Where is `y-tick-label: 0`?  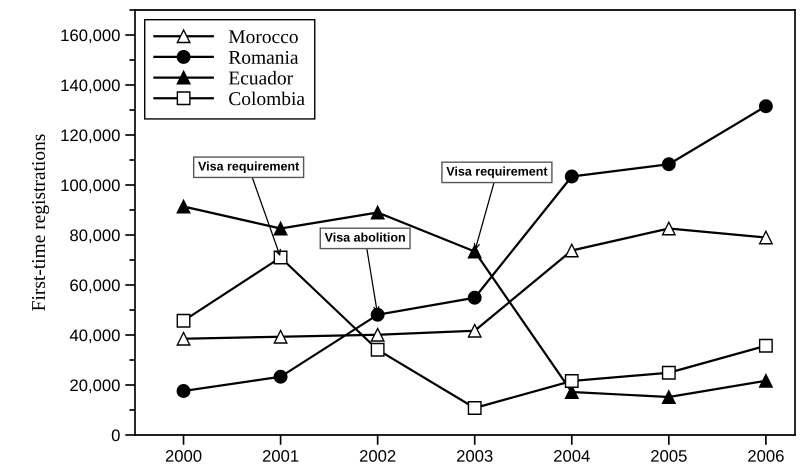
y-tick-label: 0 is located at coordinates (116, 435).